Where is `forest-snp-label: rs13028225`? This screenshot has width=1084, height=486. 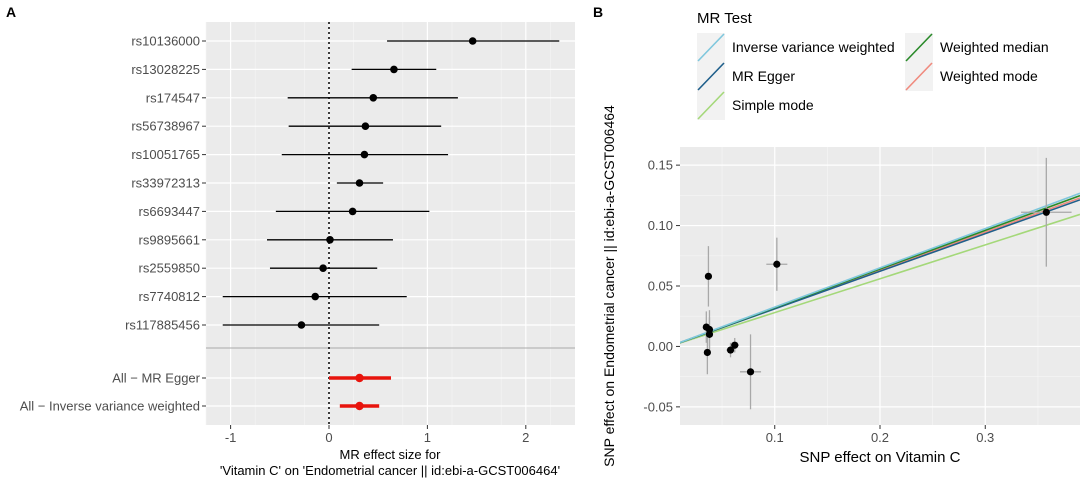 forest-snp-label: rs13028225 is located at coordinates (165, 69).